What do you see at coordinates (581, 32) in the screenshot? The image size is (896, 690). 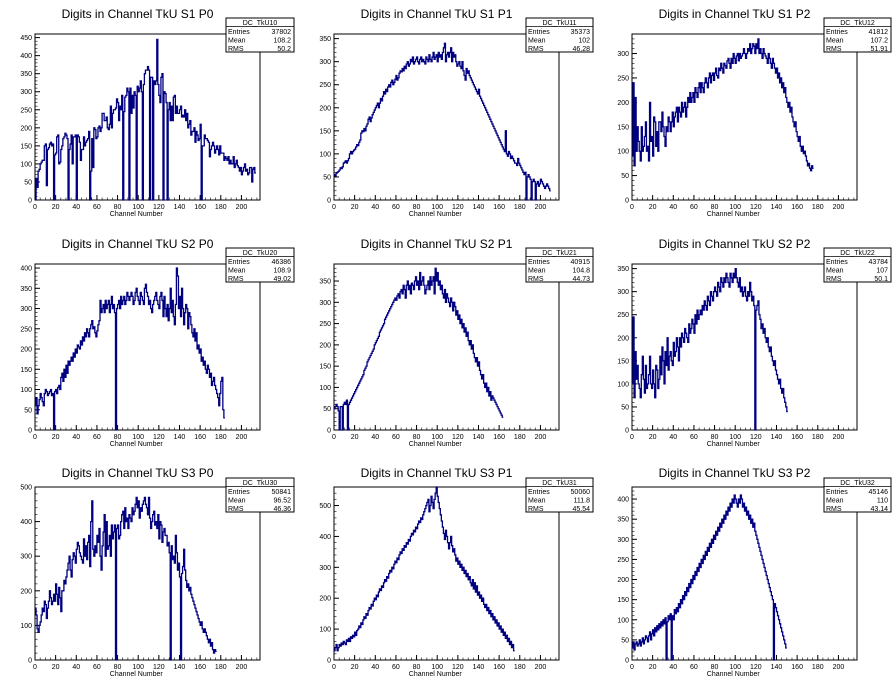 I see `stats-value: 35373` at bounding box center [581, 32].